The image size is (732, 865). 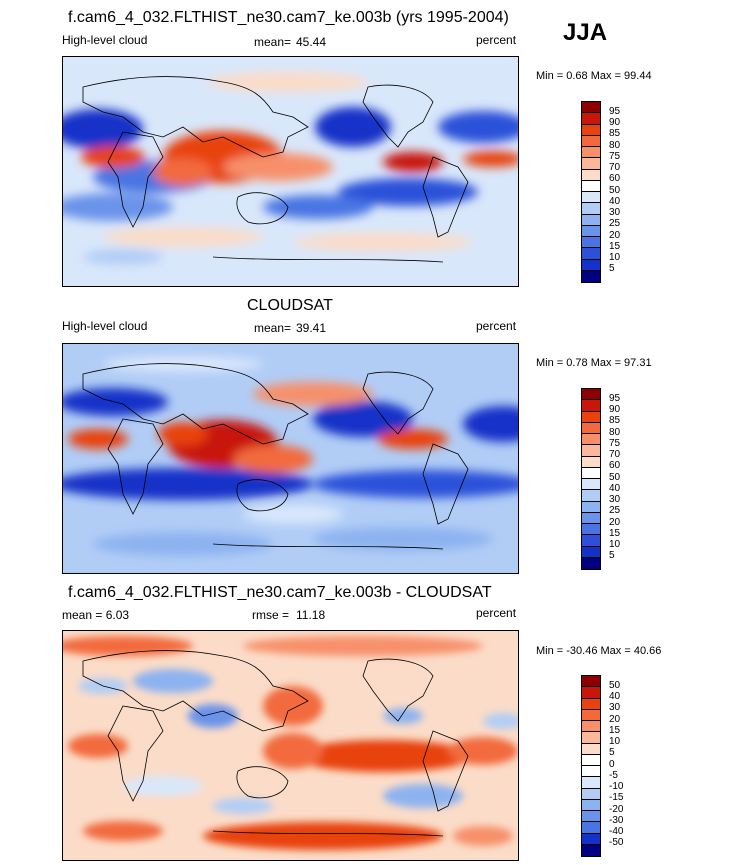 What do you see at coordinates (615, 223) in the screenshot?
I see `colorbar-label: 25` at bounding box center [615, 223].